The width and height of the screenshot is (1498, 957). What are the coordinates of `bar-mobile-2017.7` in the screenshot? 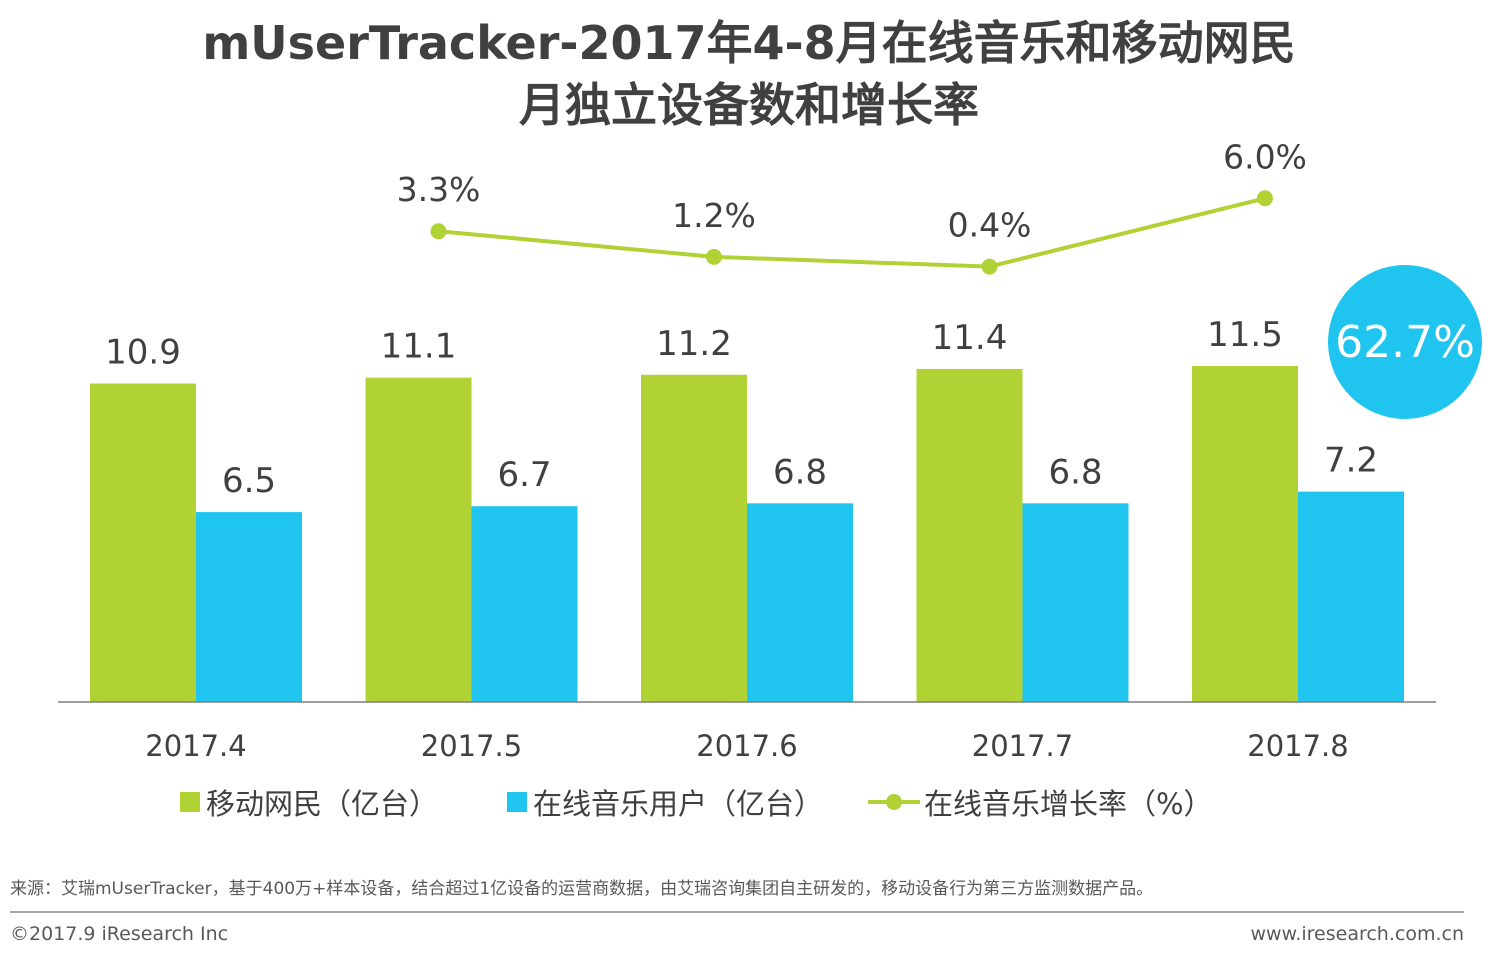 It's located at (969, 535).